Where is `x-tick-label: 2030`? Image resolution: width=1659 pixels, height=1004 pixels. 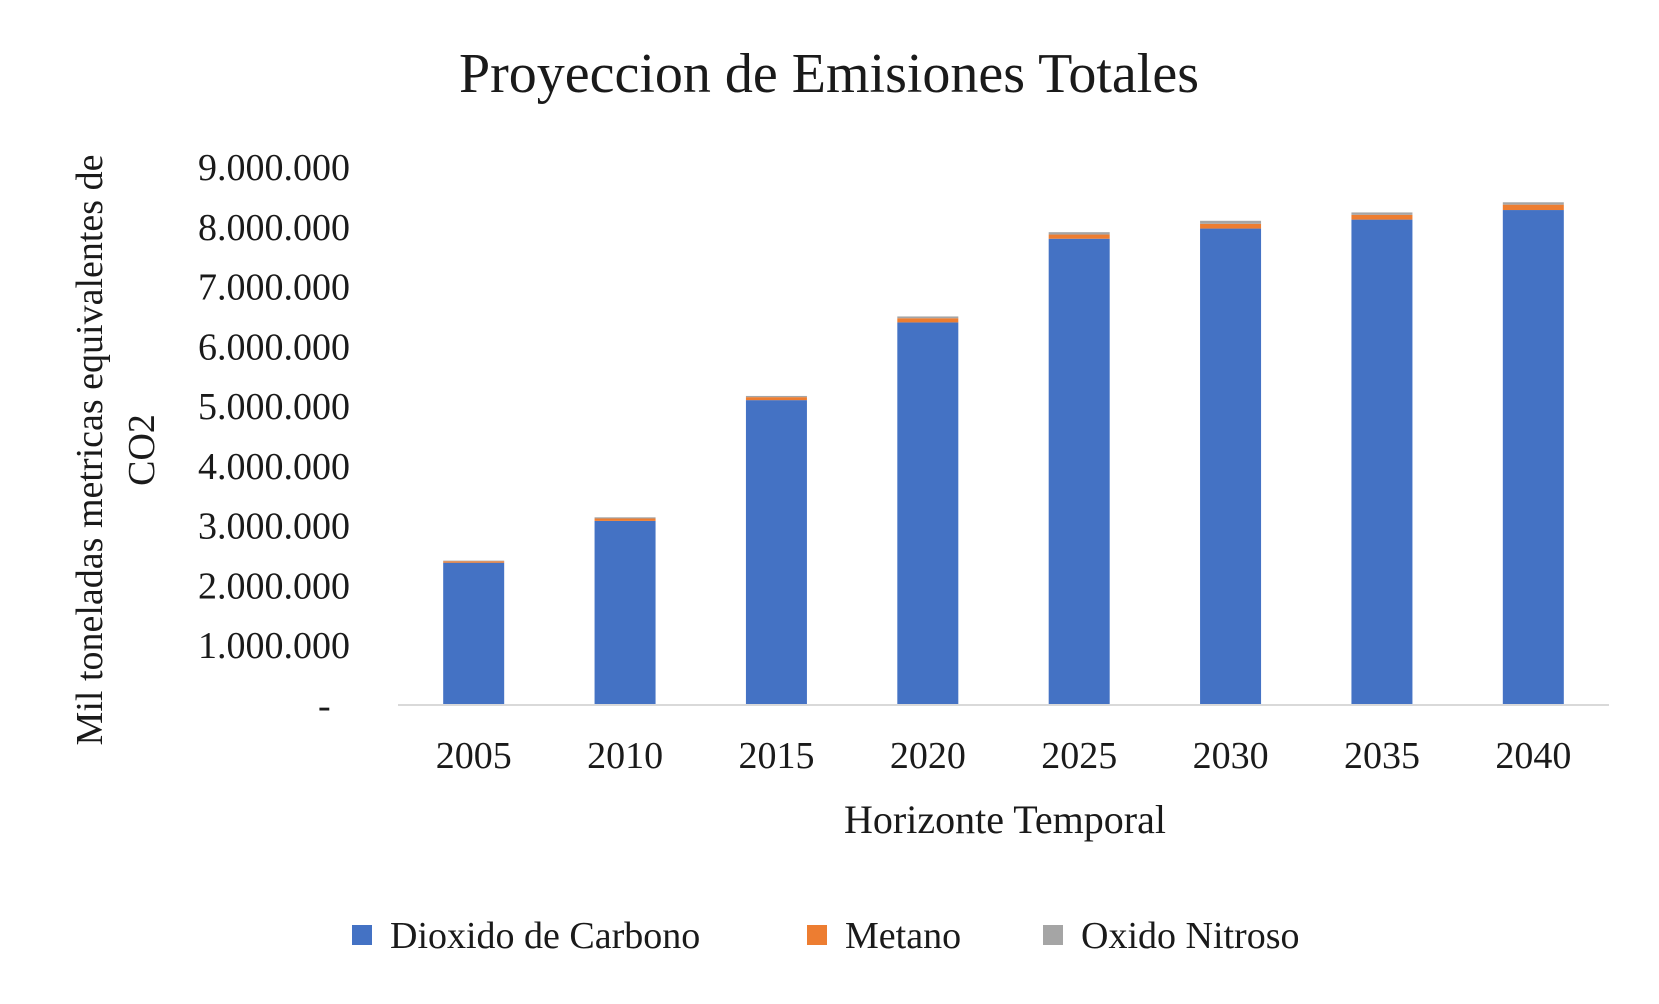
x-tick-label: 2030 is located at coordinates (1231, 756).